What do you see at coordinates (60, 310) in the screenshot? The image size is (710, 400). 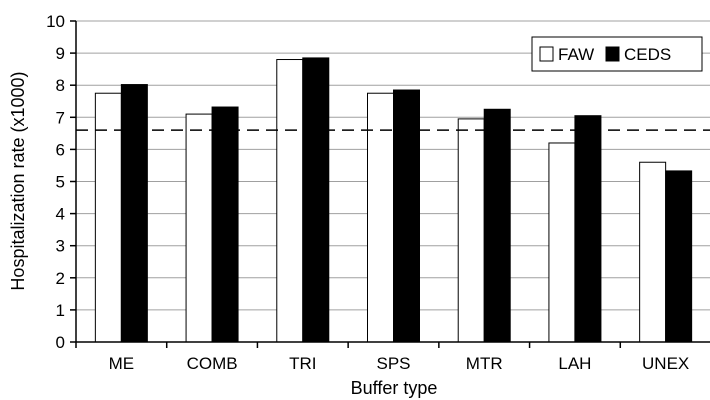 I see `y-tick-label-1: 1` at bounding box center [60, 310].